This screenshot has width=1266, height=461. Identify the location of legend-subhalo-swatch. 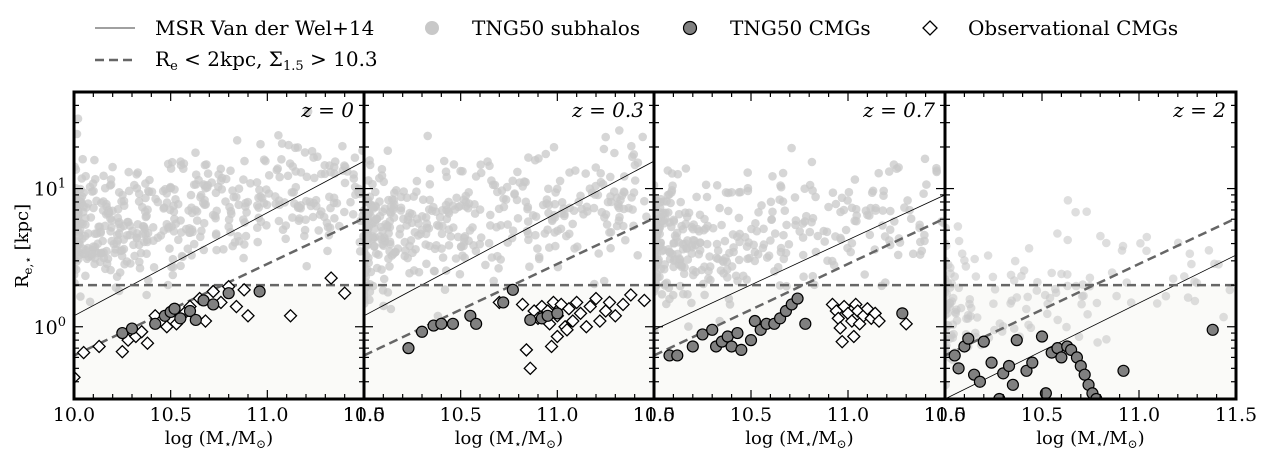
(432, 28).